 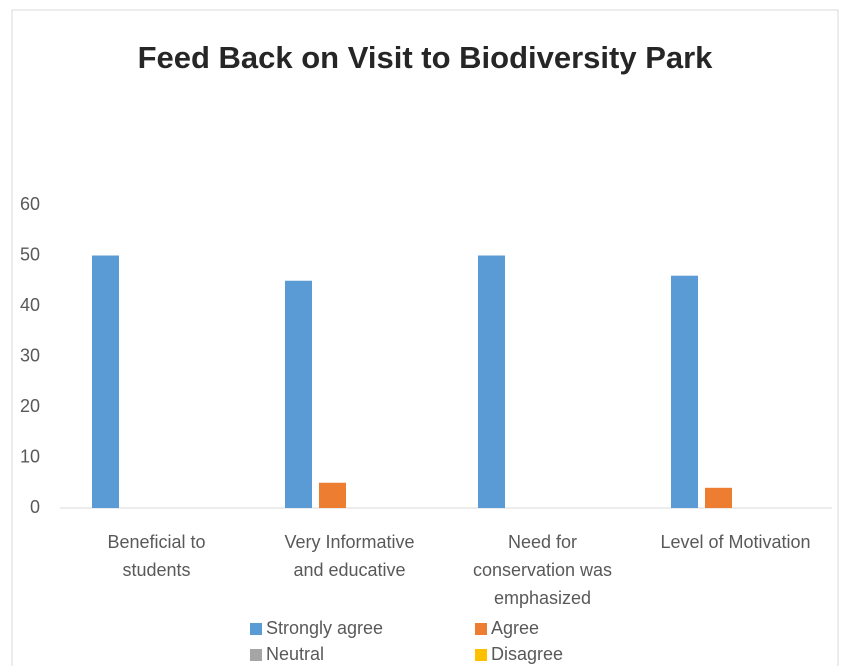 What do you see at coordinates (30, 254) in the screenshot?
I see `y-tick-label: 50` at bounding box center [30, 254].